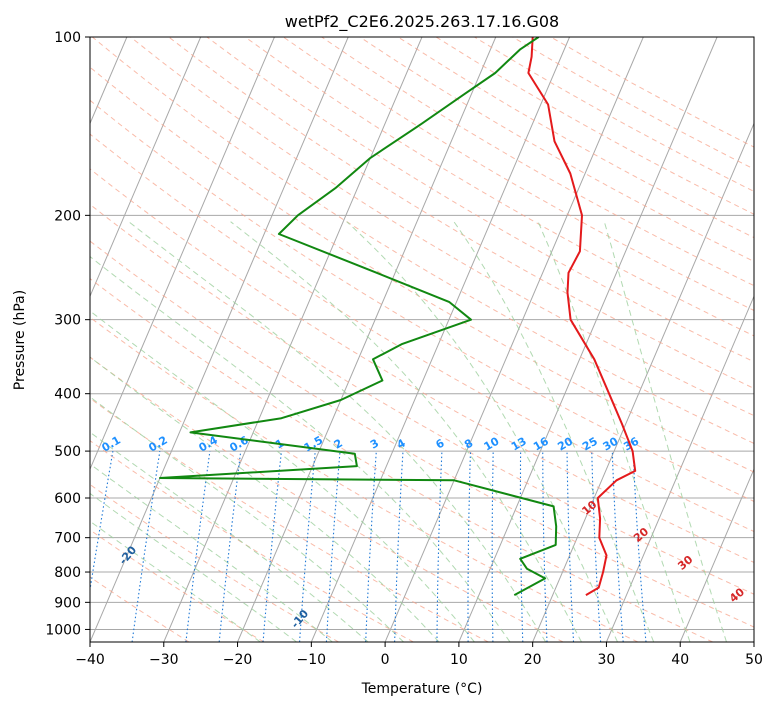 The height and width of the screenshot is (708, 775). Describe the element at coordinates (607, 660) in the screenshot. I see `x-tick-label: 30` at that location.